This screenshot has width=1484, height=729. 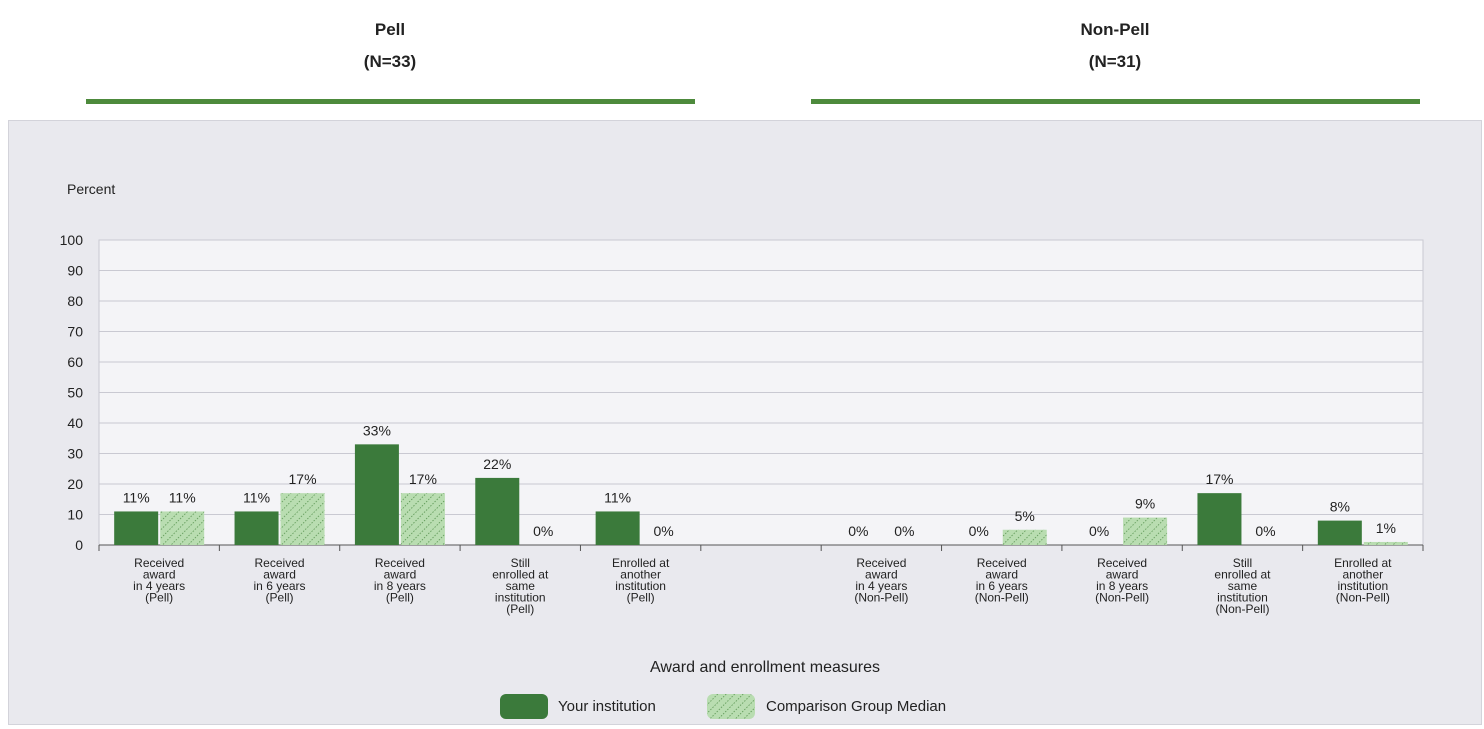 What do you see at coordinates (765, 667) in the screenshot?
I see `x-axis-label: Award and enrollment measures` at bounding box center [765, 667].